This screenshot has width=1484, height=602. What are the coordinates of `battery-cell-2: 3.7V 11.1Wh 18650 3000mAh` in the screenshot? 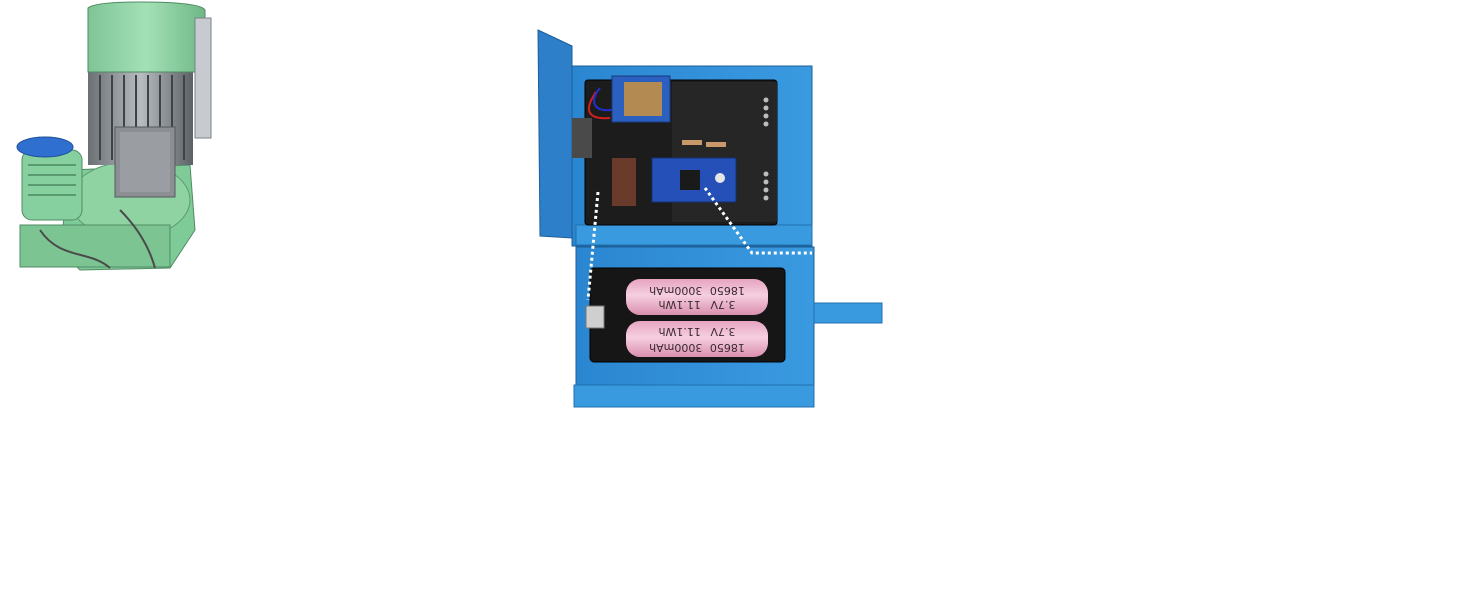 It's located at (697, 339).